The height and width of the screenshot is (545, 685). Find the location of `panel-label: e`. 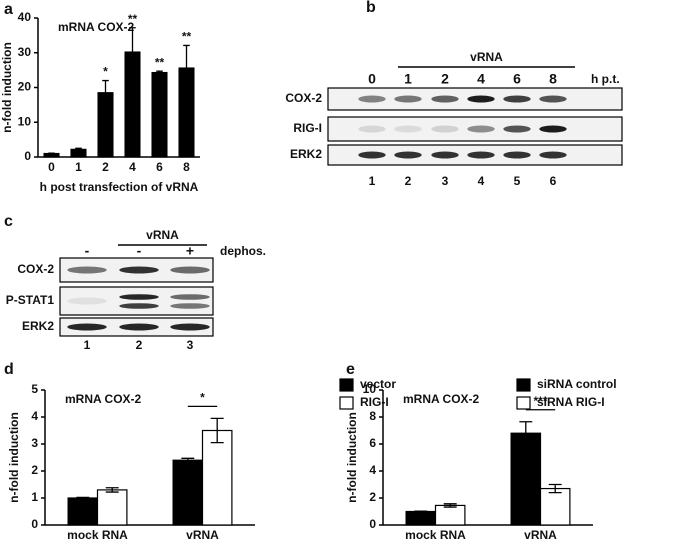

panel-label: e is located at coordinates (350, 369).